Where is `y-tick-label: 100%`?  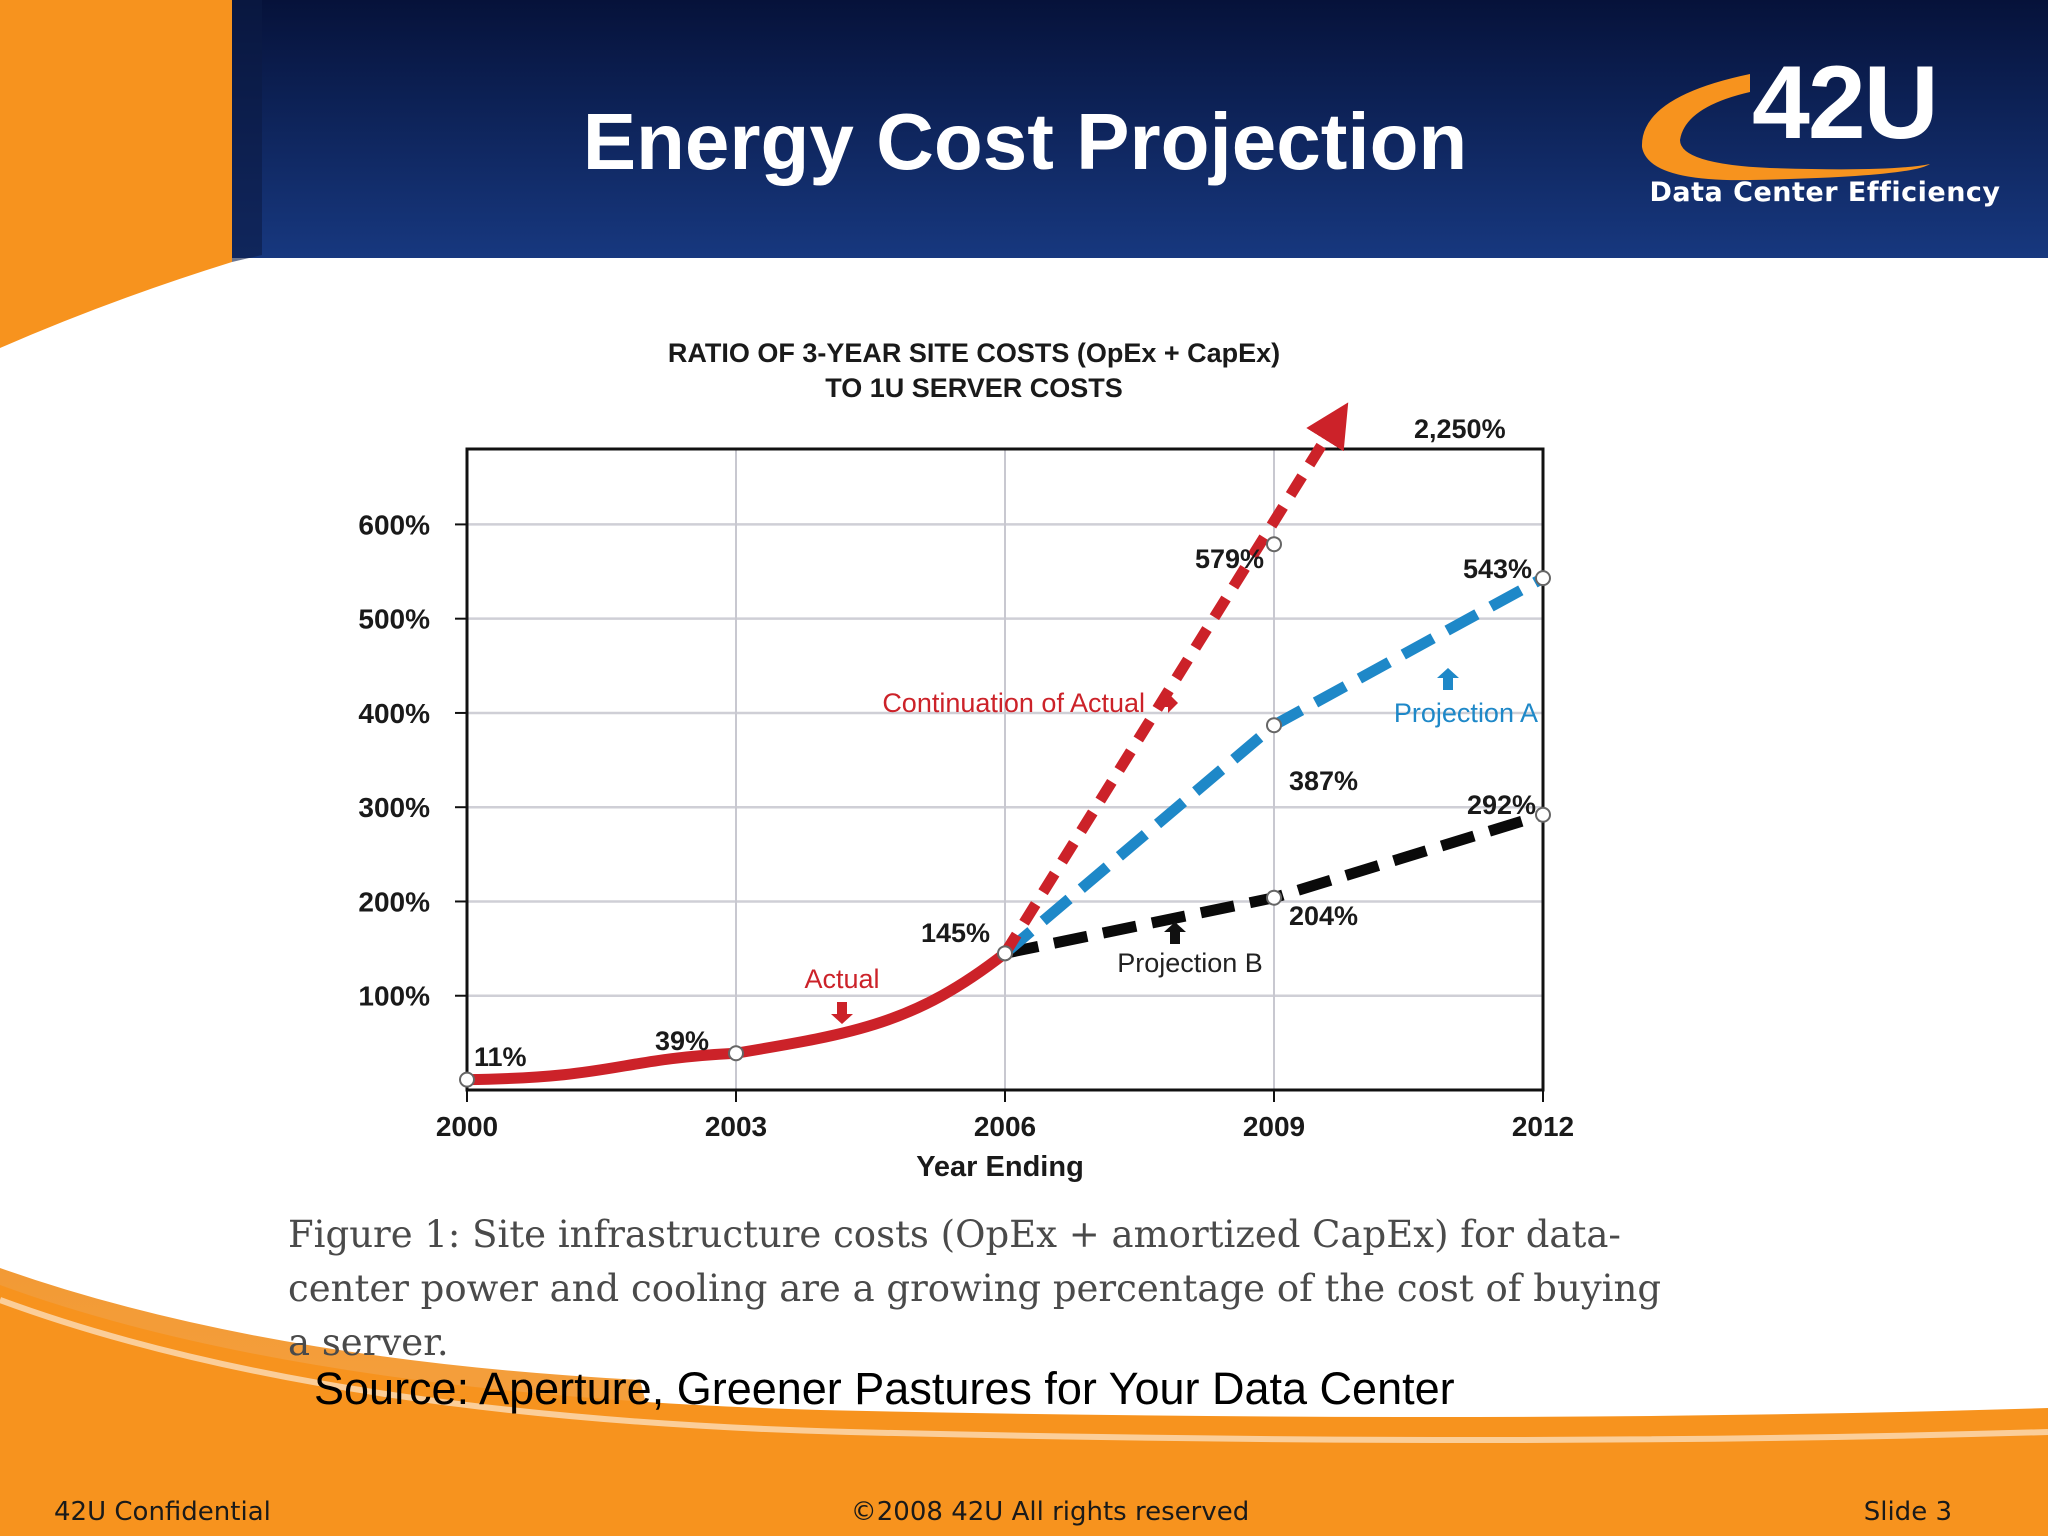
y-tick-label: 100% is located at coordinates (394, 996).